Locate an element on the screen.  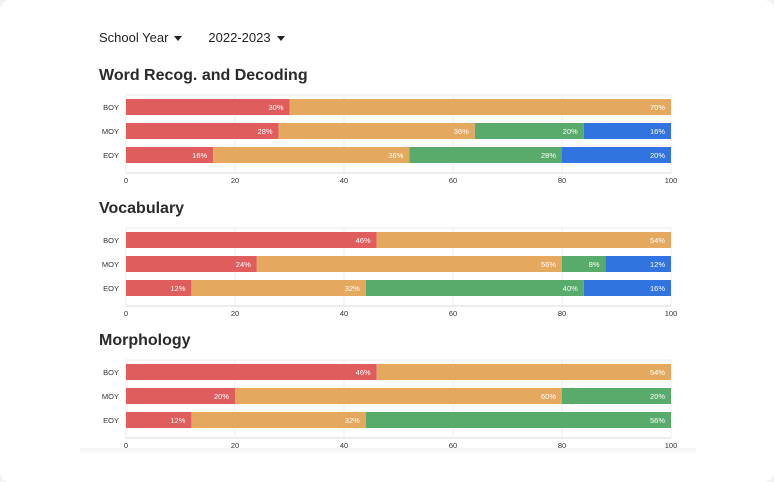
data-label: 8% is located at coordinates (594, 264).